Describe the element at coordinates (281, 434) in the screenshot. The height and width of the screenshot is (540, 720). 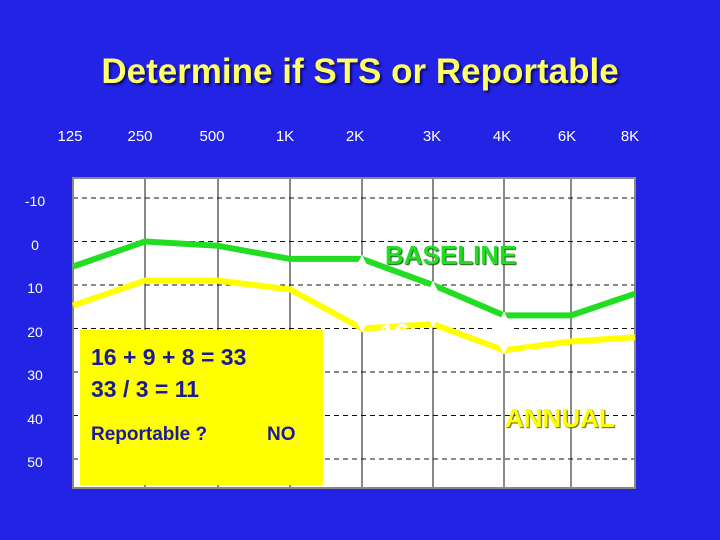
I see `calc-answer: NO` at that location.